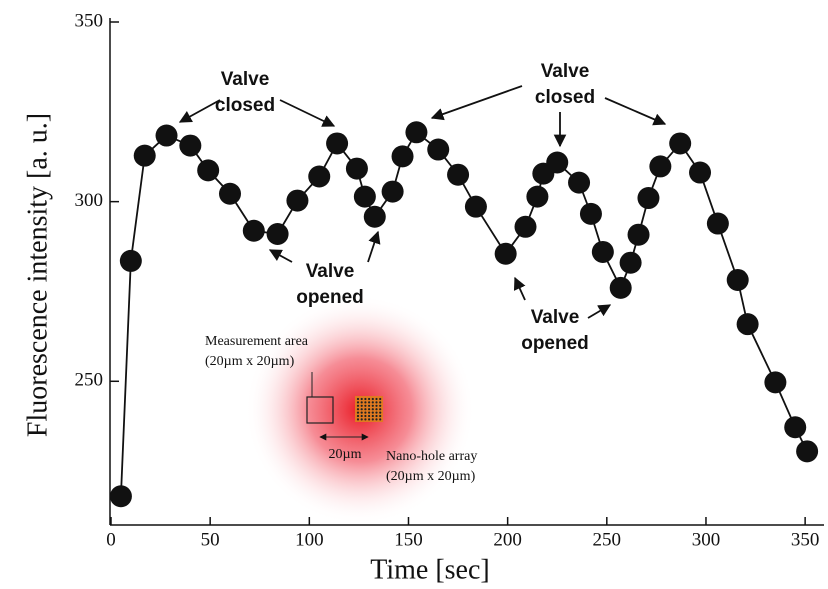 This screenshot has width=828, height=589. Describe the element at coordinates (507, 539) in the screenshot. I see `x-tick-label: 200` at that location.